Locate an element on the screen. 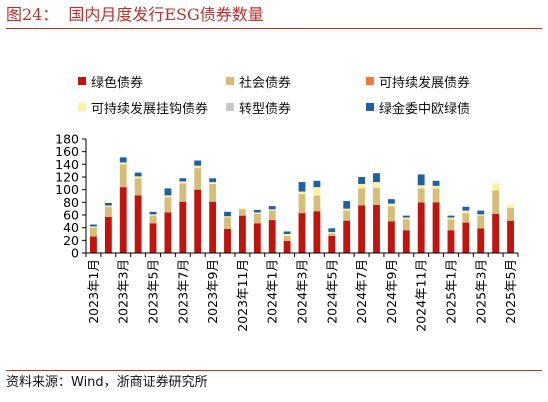 The height and width of the screenshot is (402, 548). x-tick-label: 2023年1月 is located at coordinates (93, 291).